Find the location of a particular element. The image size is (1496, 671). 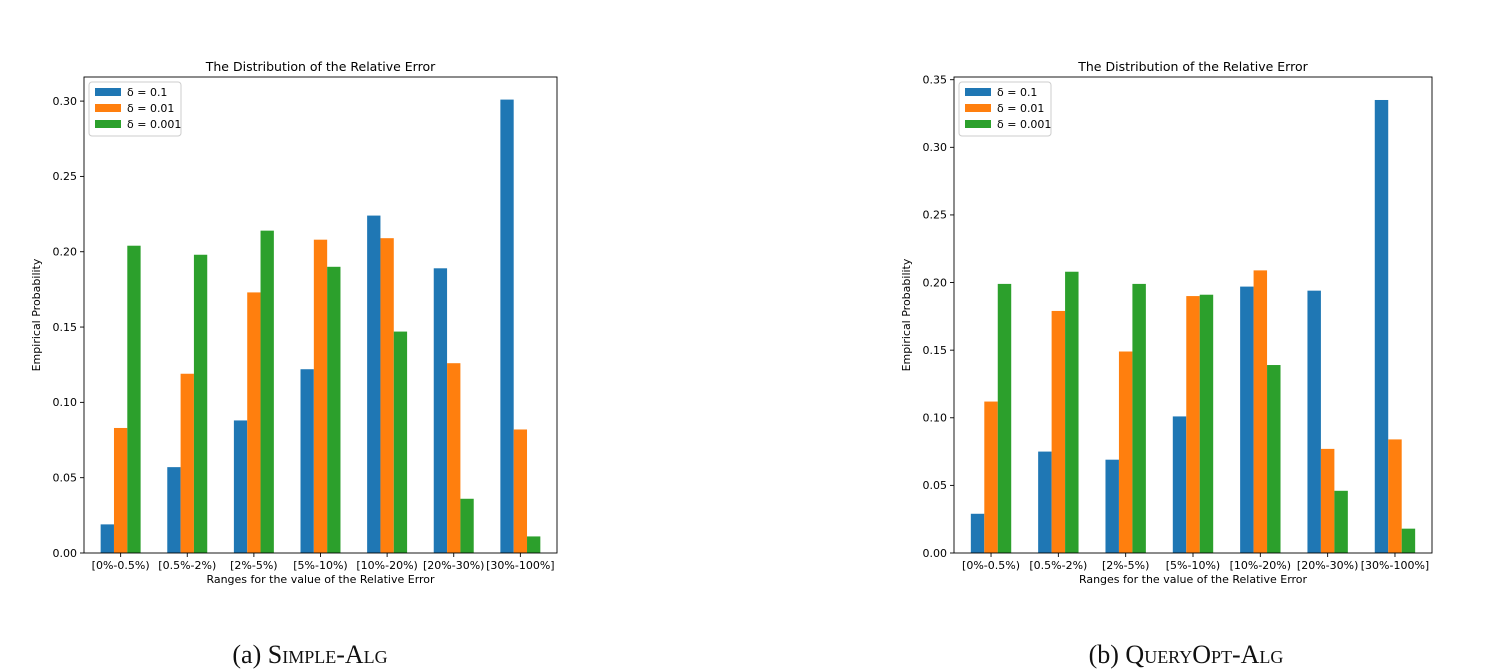

caption-b-name: QueryOpt-Alg is located at coordinates (1204, 654).